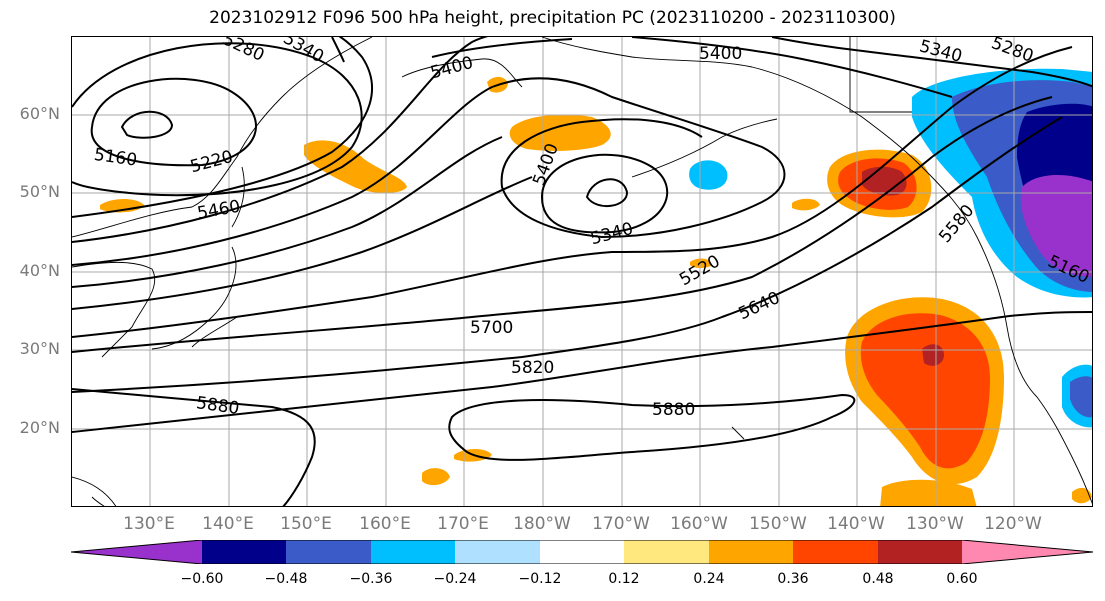 This screenshot has height=601, width=1105. I want to click on lon-label: 130°E, so click(149, 524).